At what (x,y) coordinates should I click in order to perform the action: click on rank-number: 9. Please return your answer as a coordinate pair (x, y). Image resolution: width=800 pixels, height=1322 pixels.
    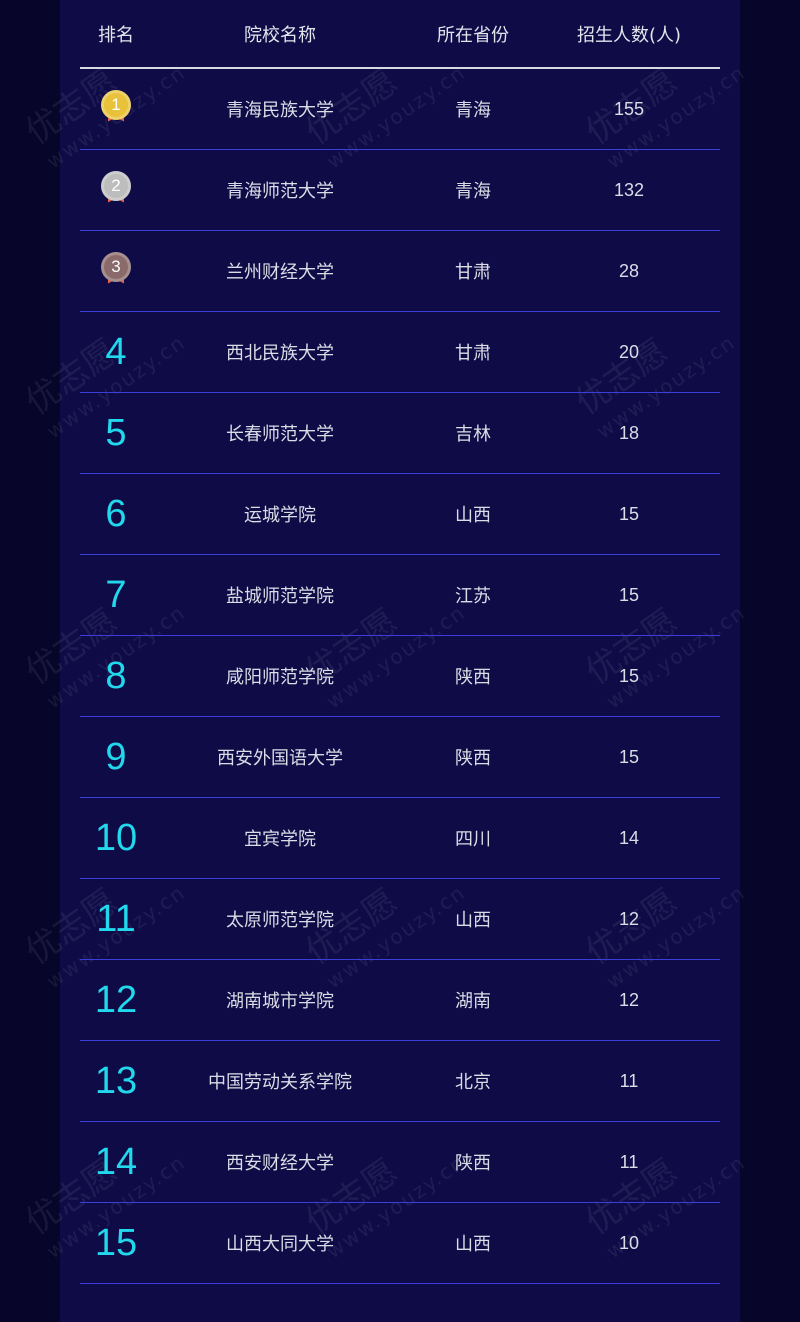
    Looking at the image, I should click on (116, 756).